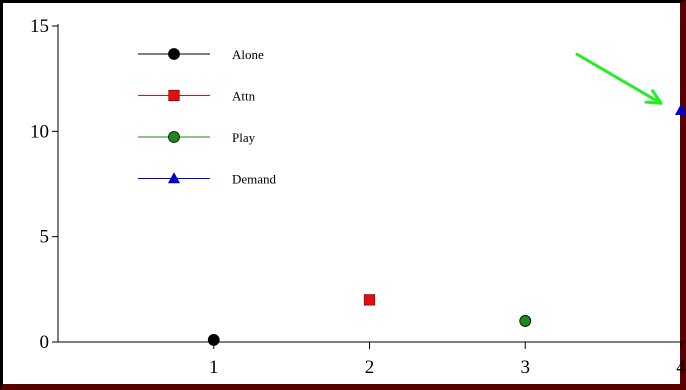 The width and height of the screenshot is (686, 390). Describe the element at coordinates (207, 117) in the screenshot. I see `legend: Alone Attn Play Demand` at that location.